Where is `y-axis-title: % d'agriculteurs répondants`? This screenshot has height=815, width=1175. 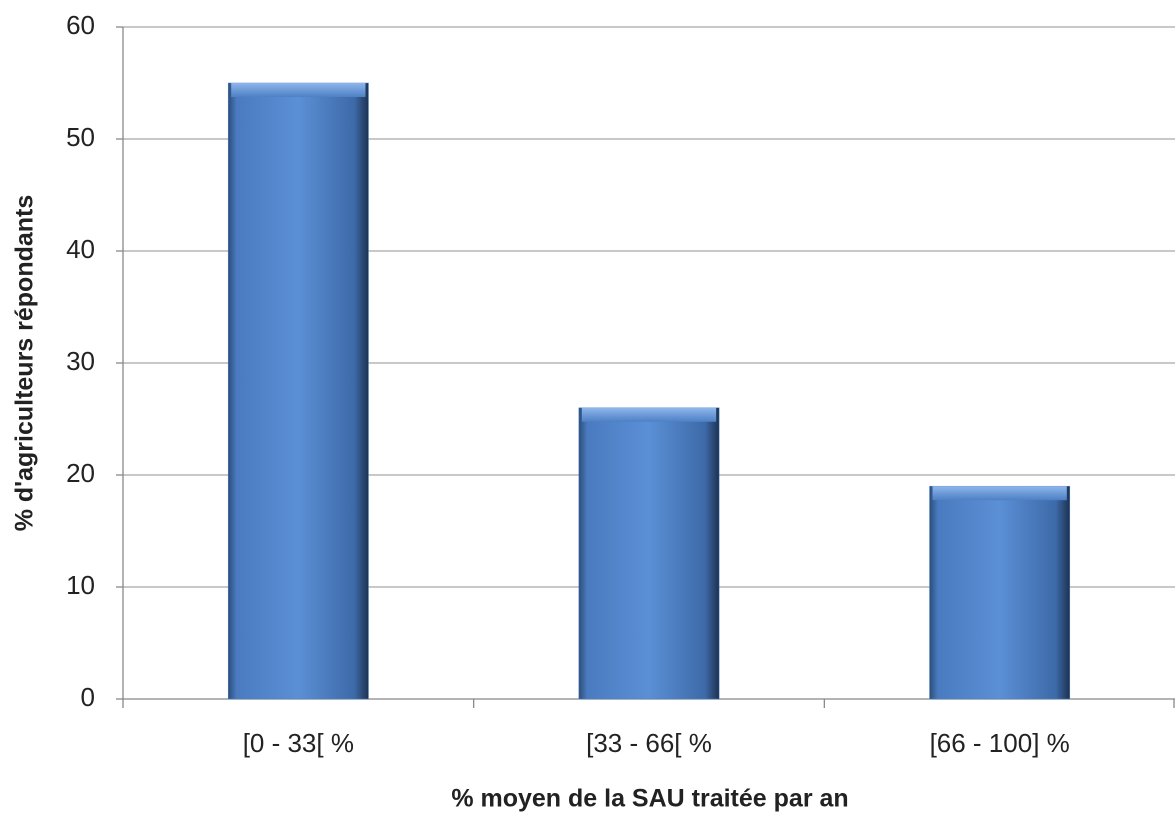
y-axis-title: % d'agriculteurs répondants is located at coordinates (25, 363).